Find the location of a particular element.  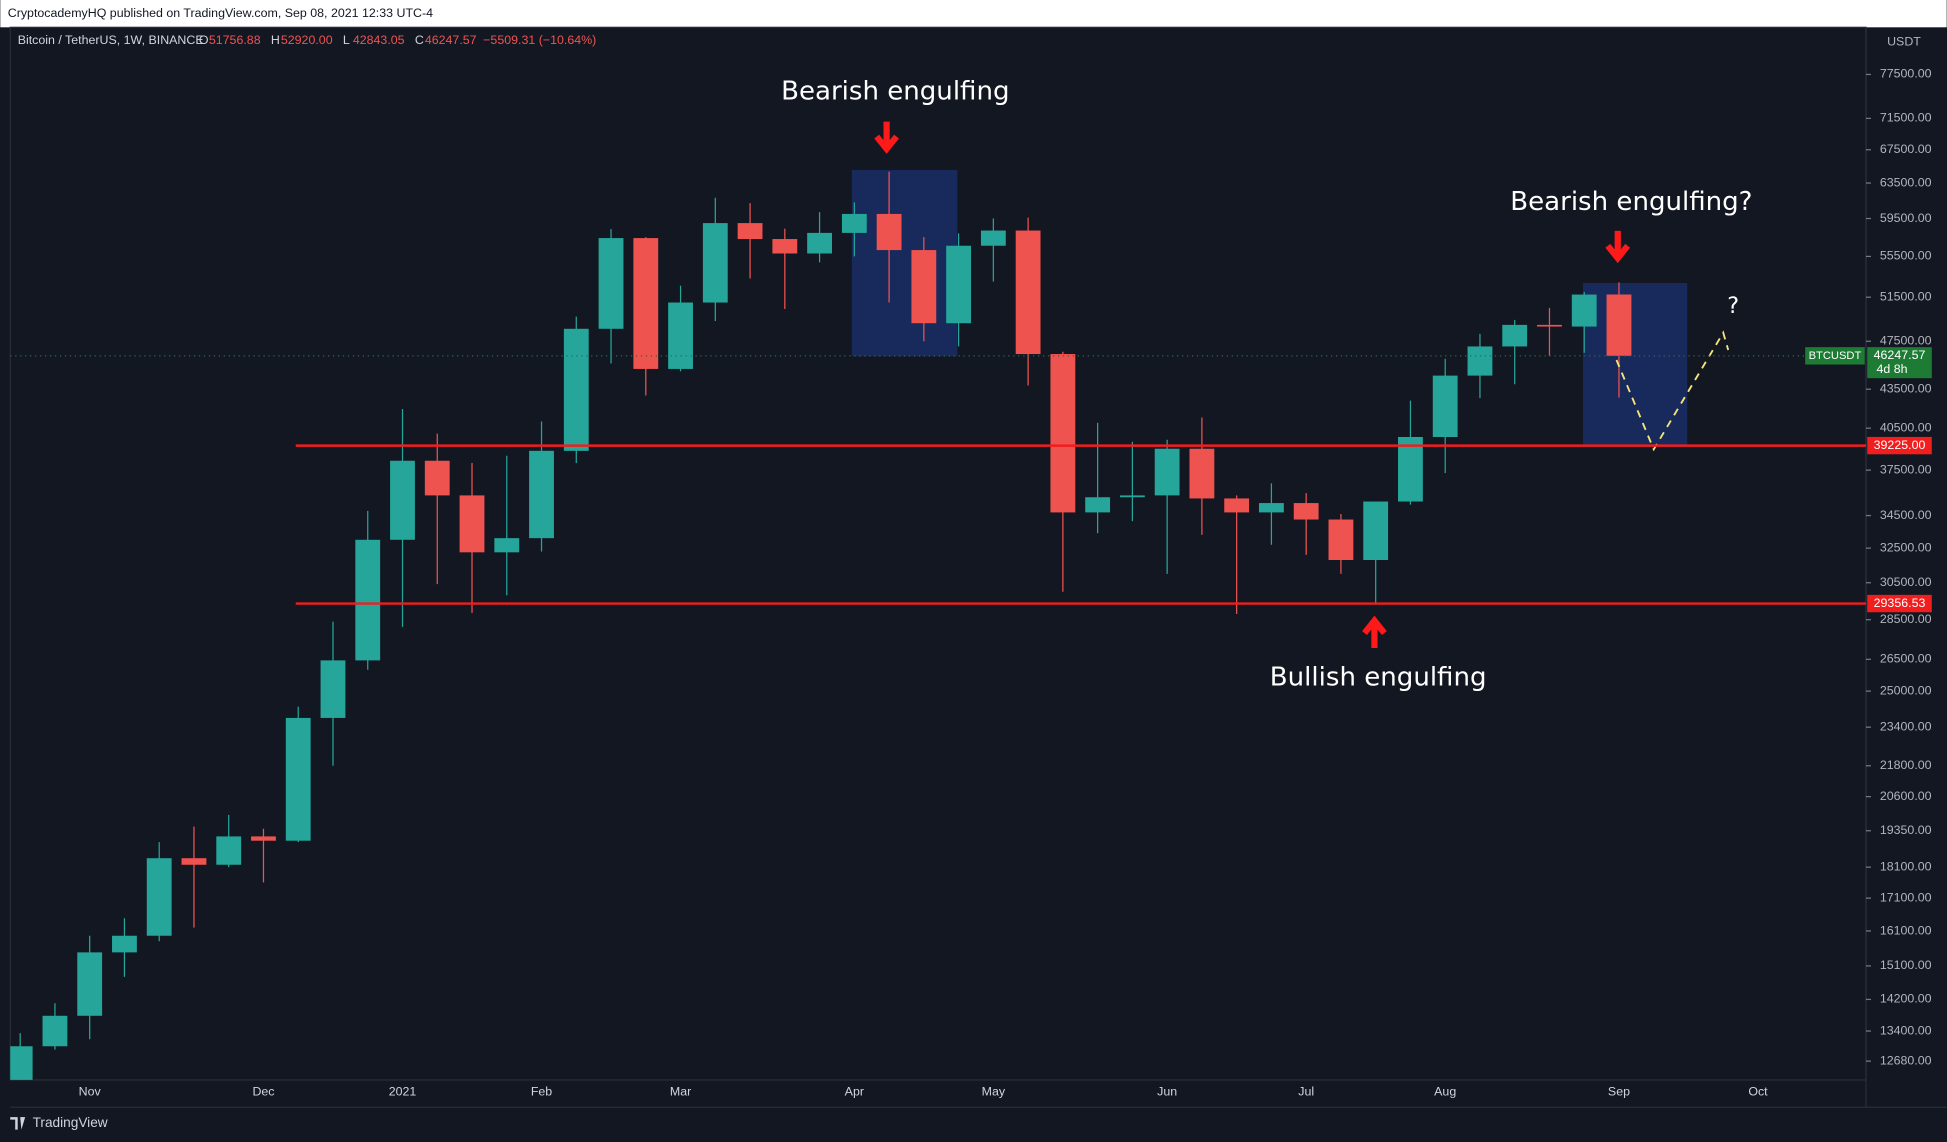

x-tick-label: Mar is located at coordinates (680, 1092).